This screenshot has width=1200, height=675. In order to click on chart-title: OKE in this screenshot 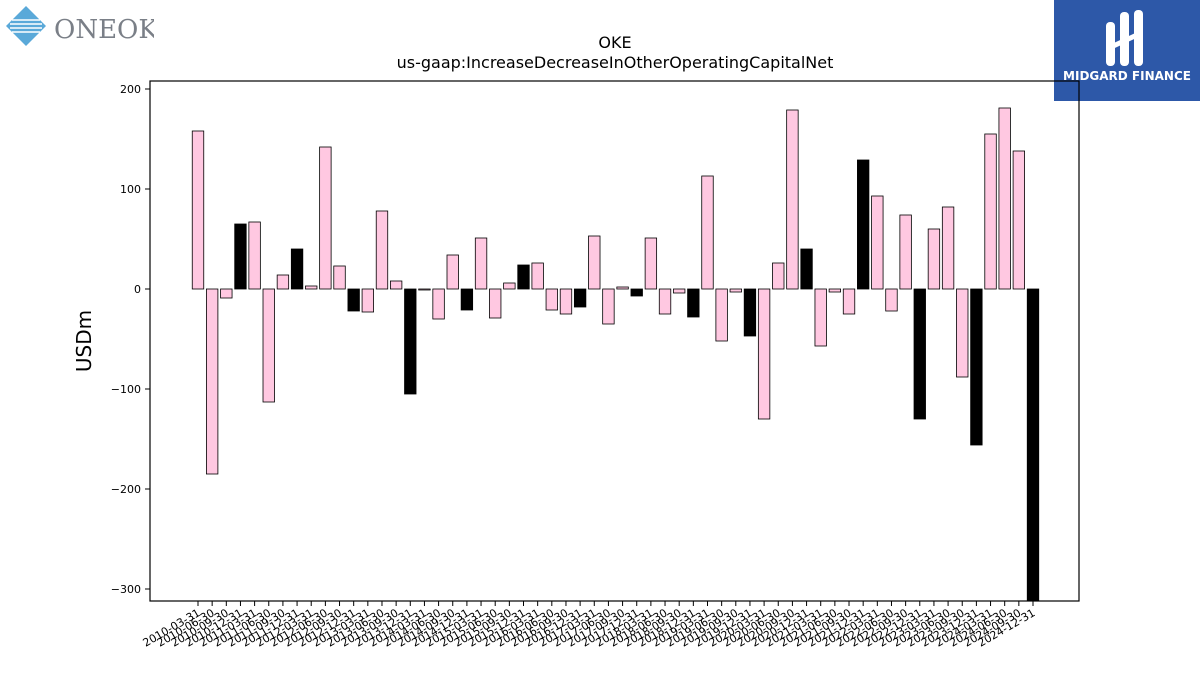, I will do `click(614, 42)`.